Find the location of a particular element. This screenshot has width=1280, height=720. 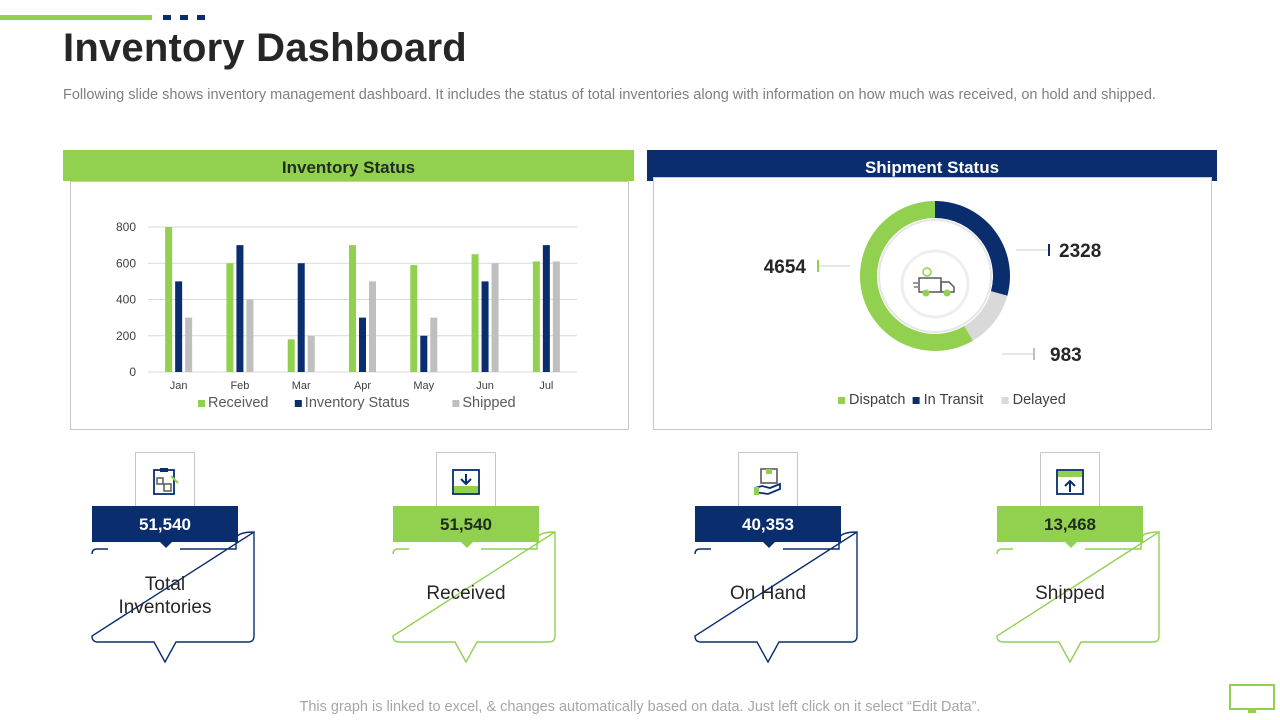

legend-label: In Transit is located at coordinates (954, 400).